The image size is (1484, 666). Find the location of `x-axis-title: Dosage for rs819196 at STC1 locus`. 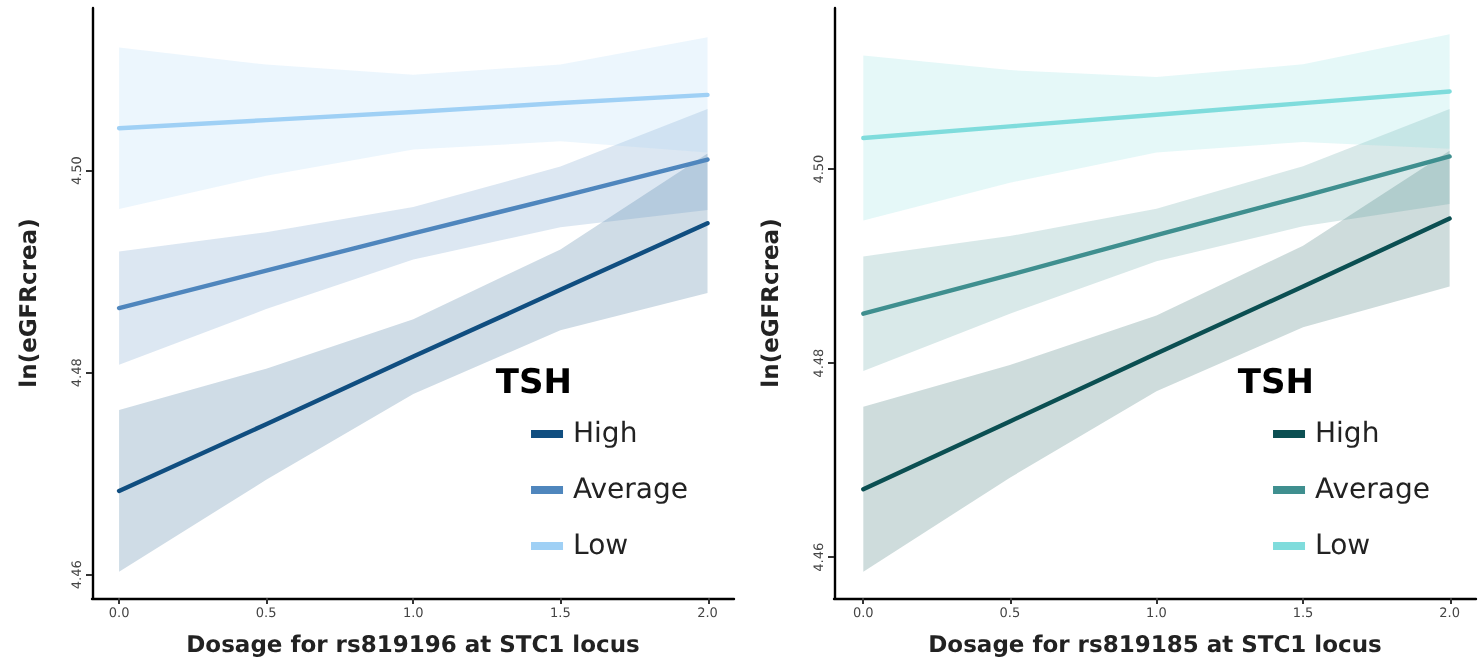

x-axis-title: Dosage for rs819196 at STC1 locus is located at coordinates (413, 644).